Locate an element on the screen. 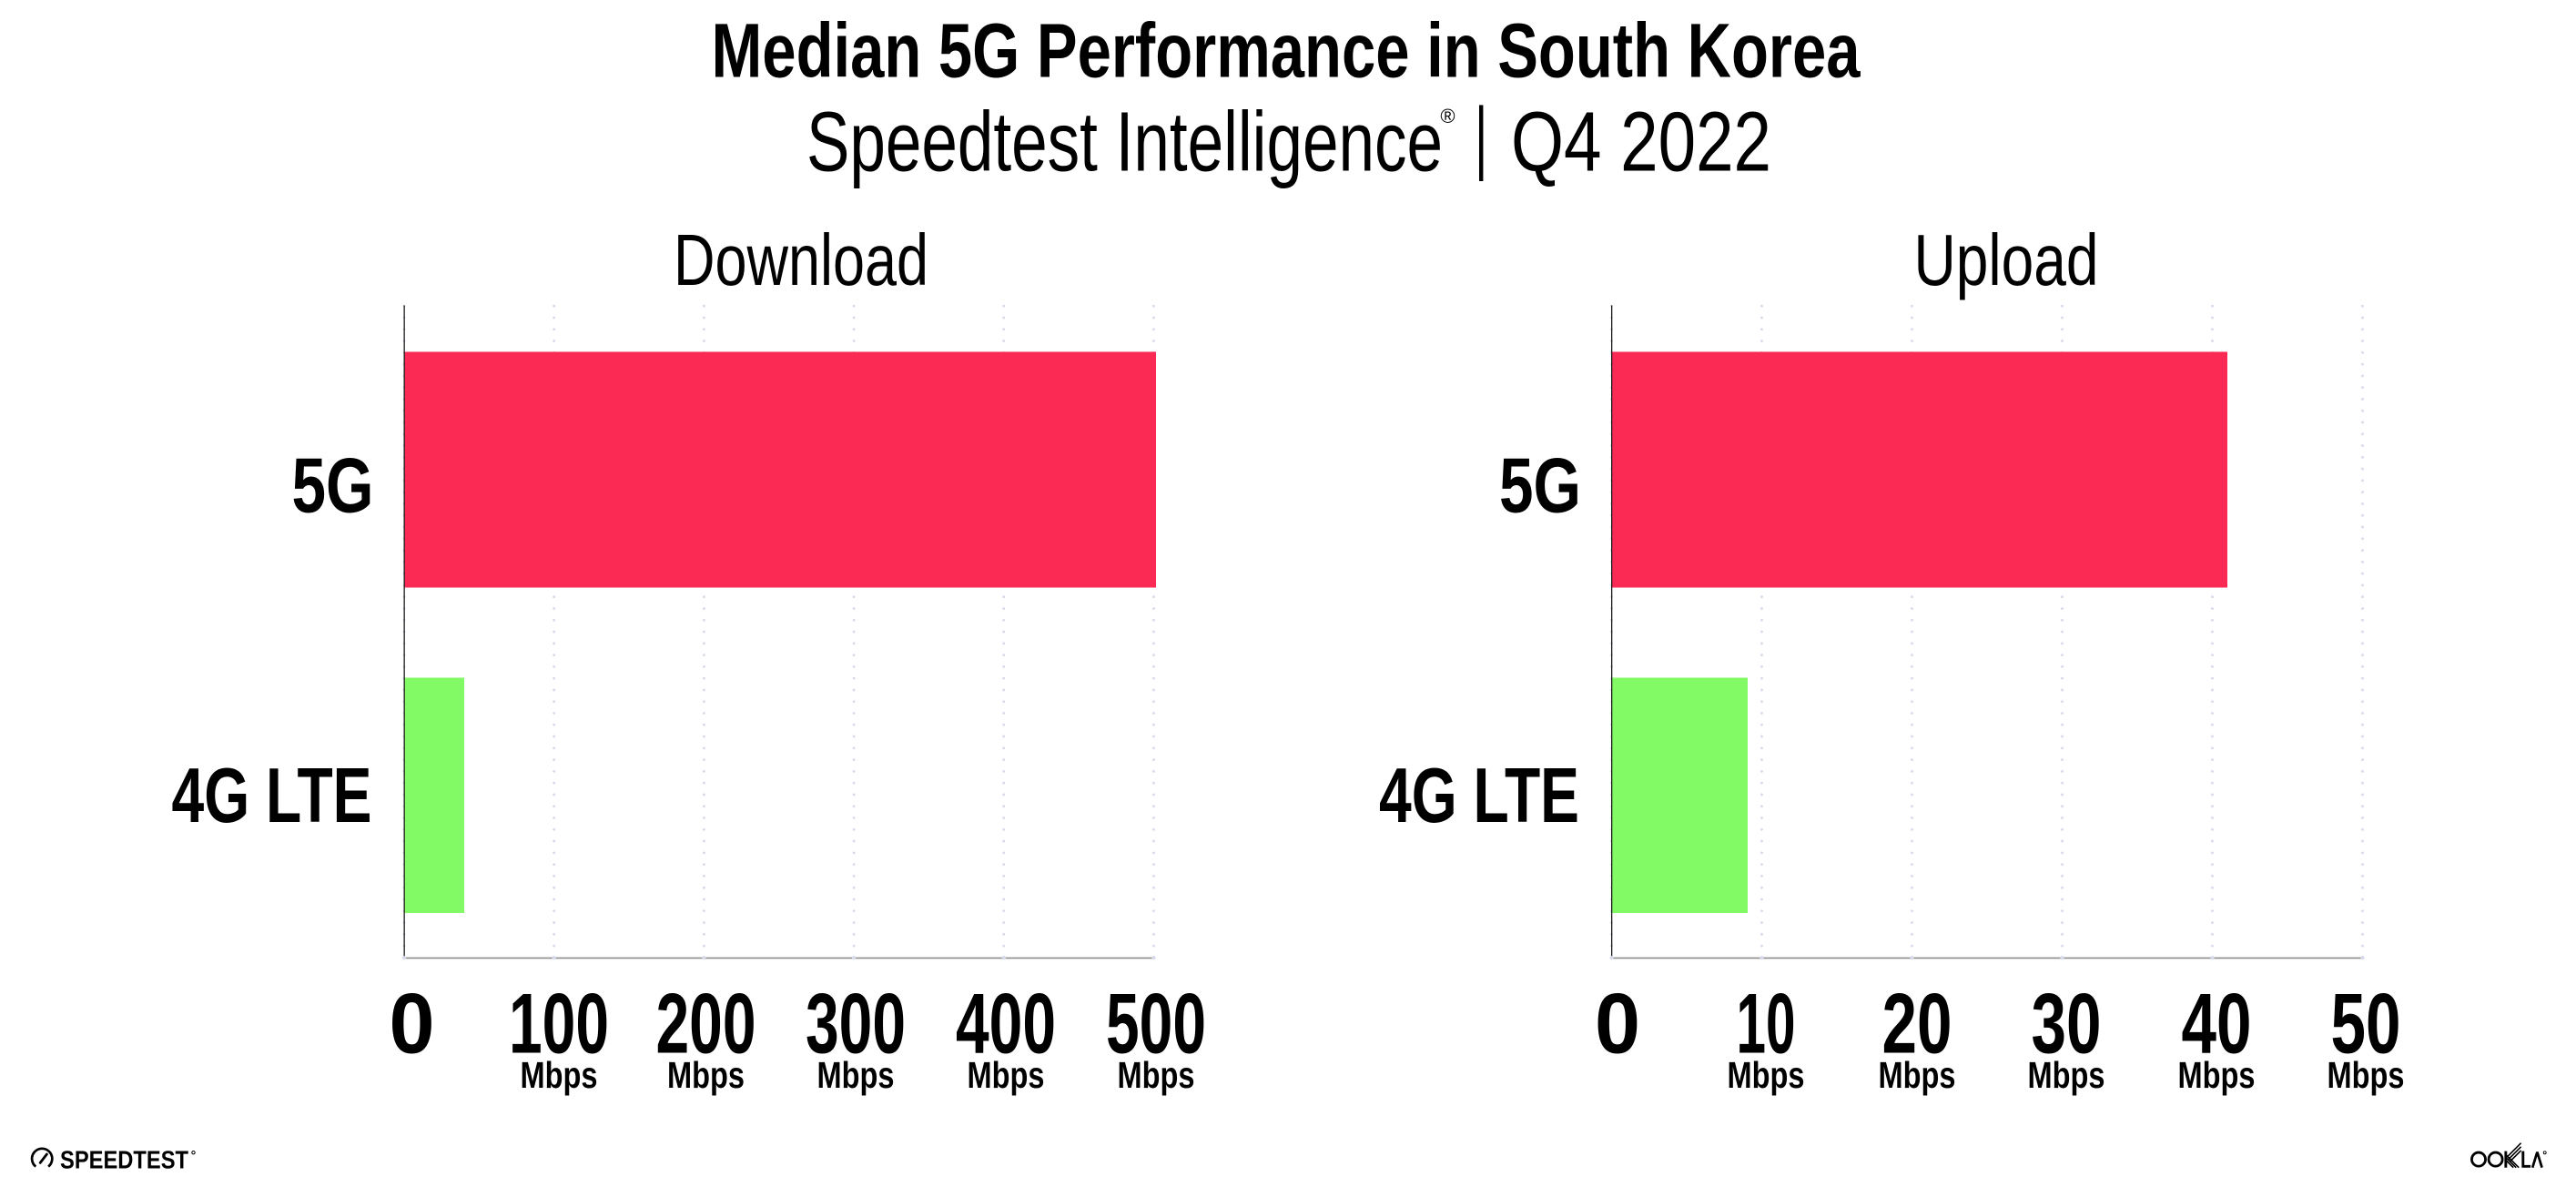 This screenshot has height=1197, width=2576. svg-text: 30 is located at coordinates (2067, 1024).